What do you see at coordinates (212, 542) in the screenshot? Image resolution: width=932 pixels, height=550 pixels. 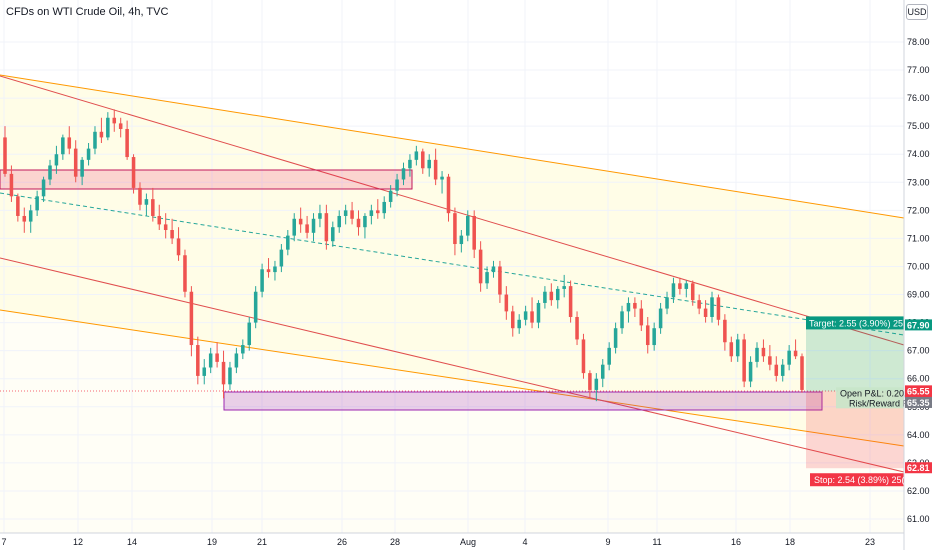 I see `x-tick-label: 19` at bounding box center [212, 542].